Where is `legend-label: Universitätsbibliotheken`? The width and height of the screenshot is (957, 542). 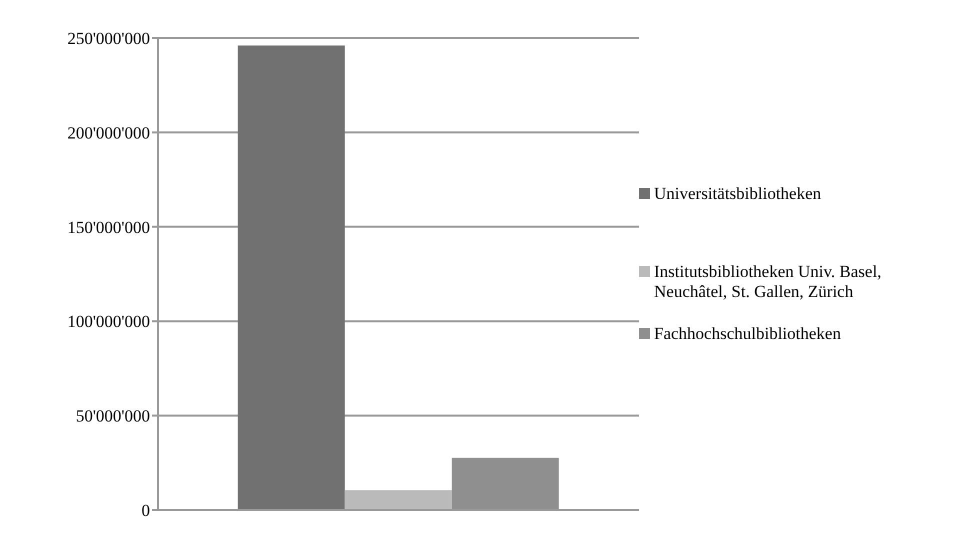
legend-label: Universitätsbibliotheken is located at coordinates (738, 194).